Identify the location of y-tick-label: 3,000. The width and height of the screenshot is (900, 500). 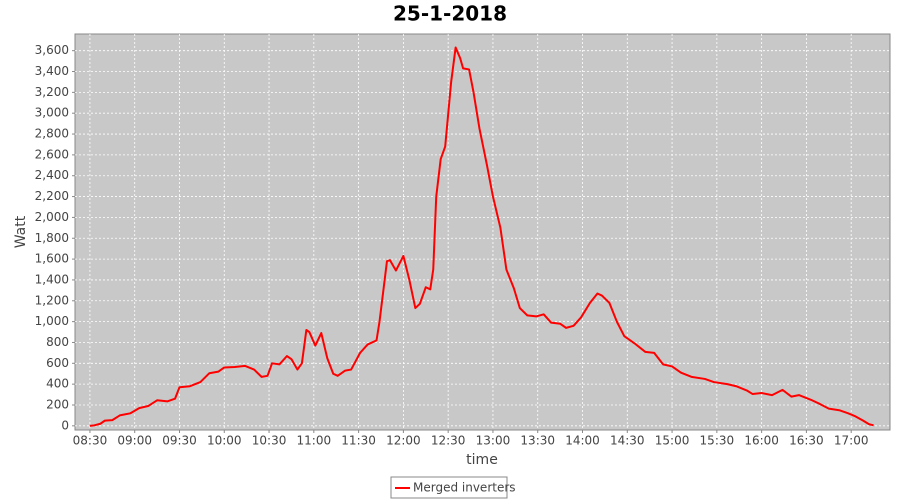
(52, 113).